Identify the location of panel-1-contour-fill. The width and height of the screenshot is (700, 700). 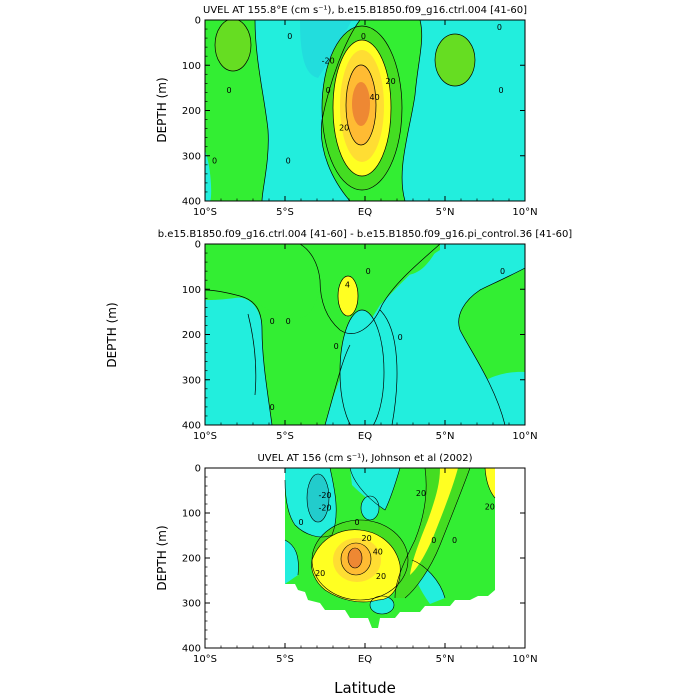
(365, 110).